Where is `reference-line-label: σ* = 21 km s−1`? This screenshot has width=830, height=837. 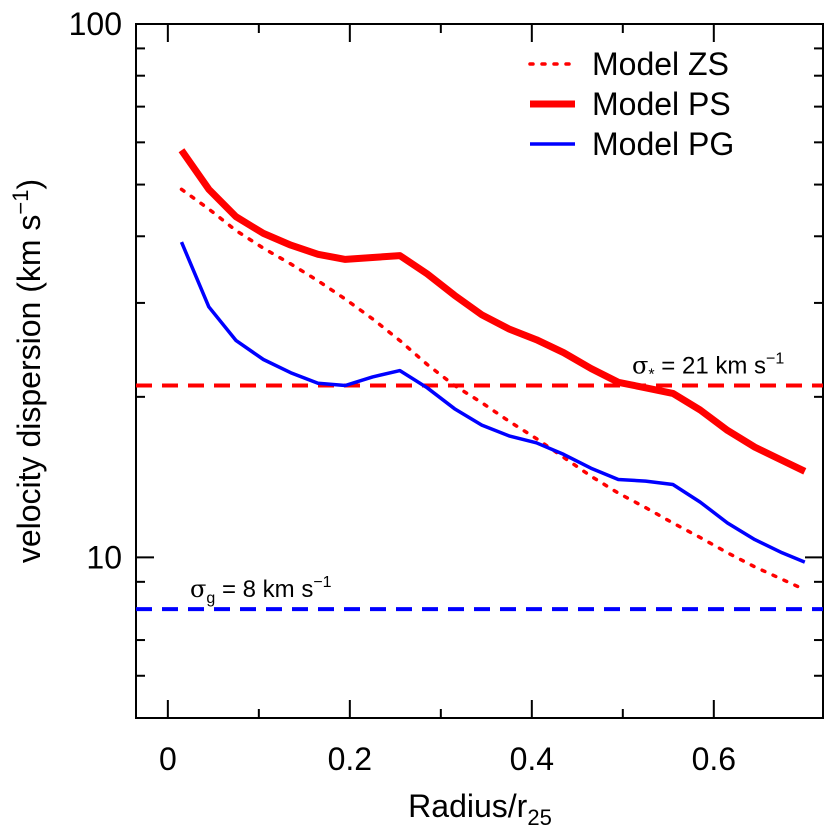 reference-line-label: σ* = 21 km s−1 is located at coordinates (708, 367).